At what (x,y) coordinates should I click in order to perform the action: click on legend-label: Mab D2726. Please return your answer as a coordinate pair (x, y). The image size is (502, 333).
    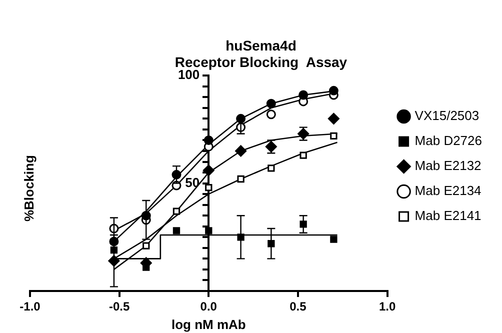
    Looking at the image, I should click on (448, 140).